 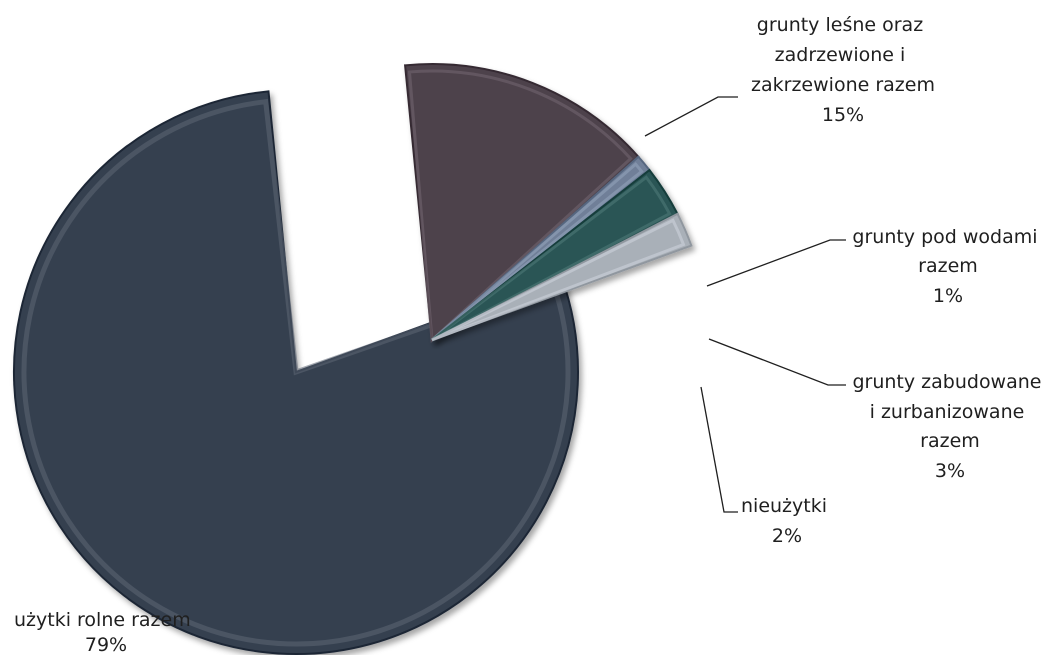 What do you see at coordinates (948, 296) in the screenshot?
I see `slice-value-wody: 1%` at bounding box center [948, 296].